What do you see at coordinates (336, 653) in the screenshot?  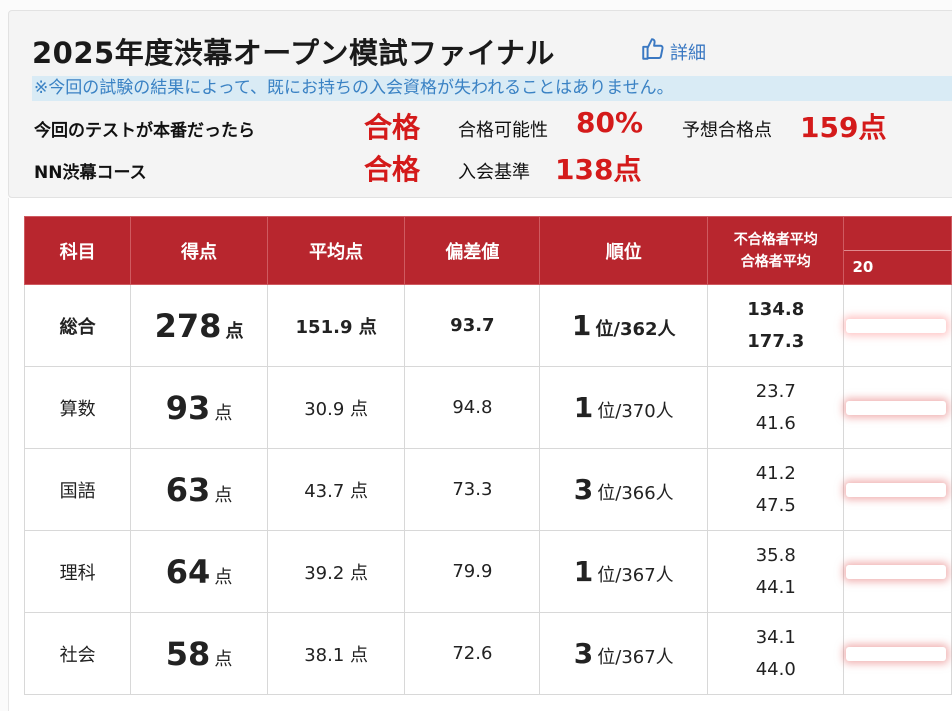 I see `average-cell: 38.1 点` at bounding box center [336, 653].